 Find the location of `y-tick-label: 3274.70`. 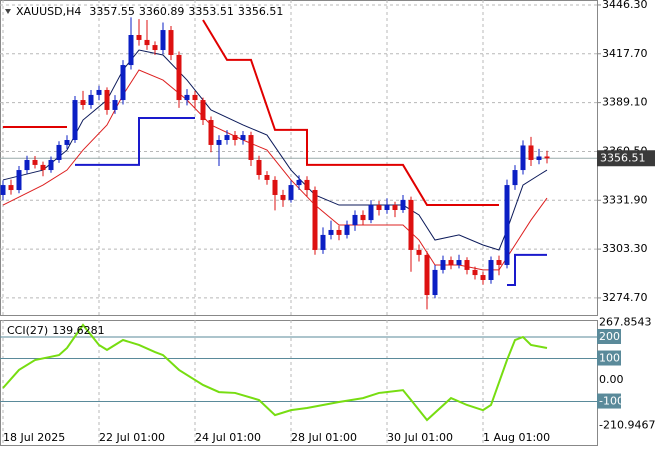

y-tick-label: 3274.70 is located at coordinates (625, 297).